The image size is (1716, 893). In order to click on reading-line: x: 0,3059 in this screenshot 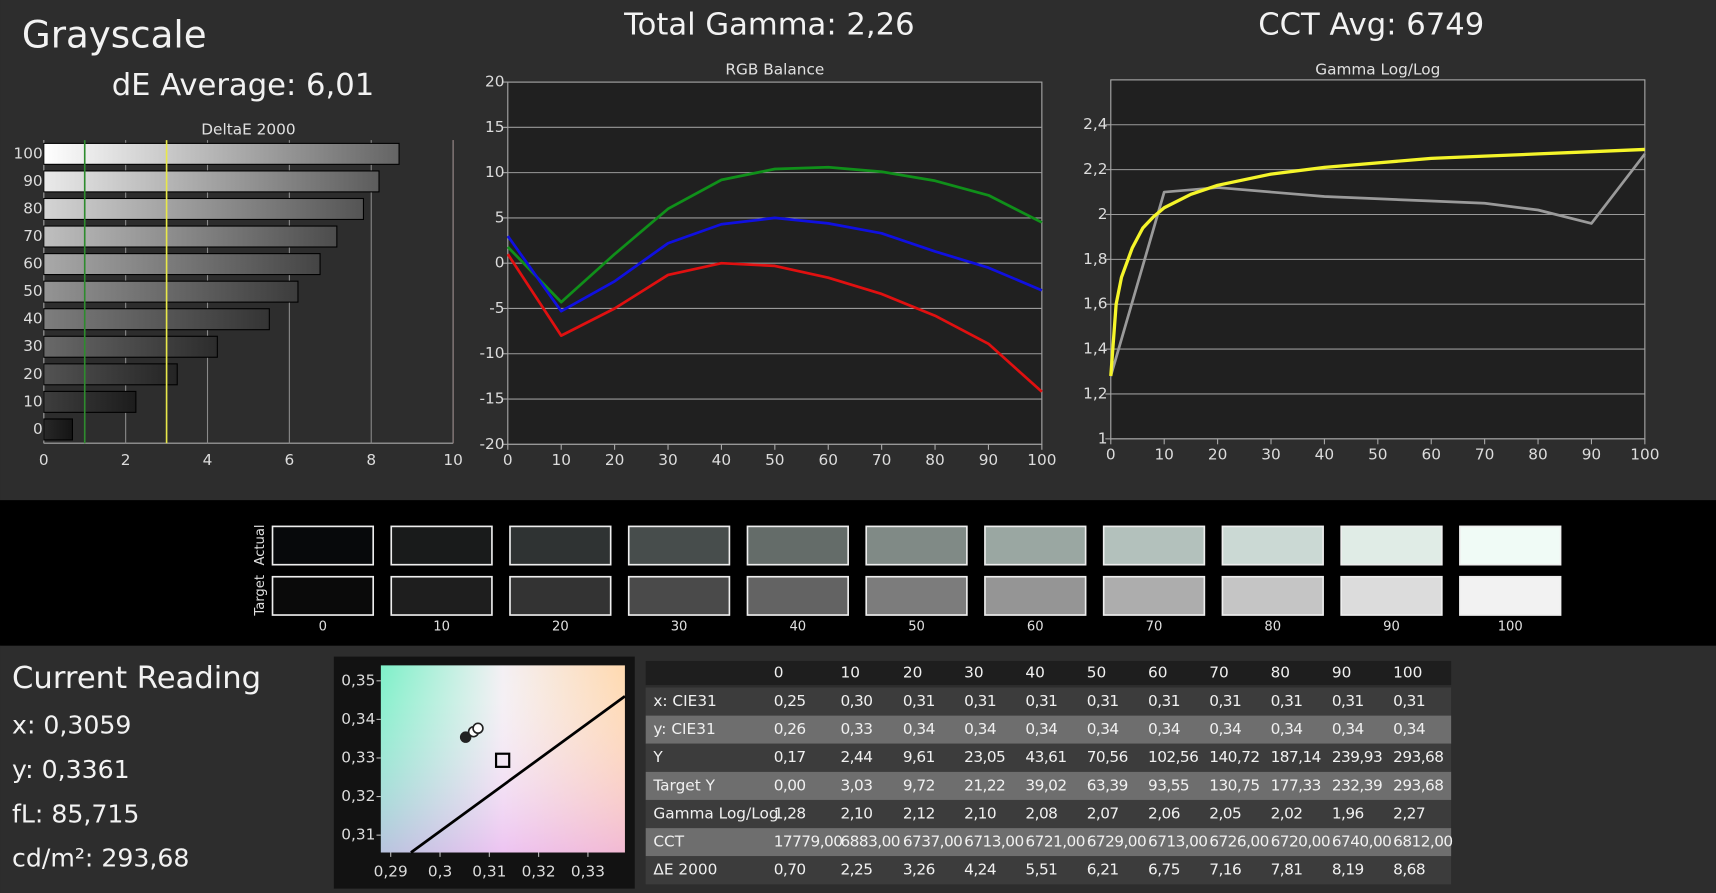, I will do `click(71, 725)`.